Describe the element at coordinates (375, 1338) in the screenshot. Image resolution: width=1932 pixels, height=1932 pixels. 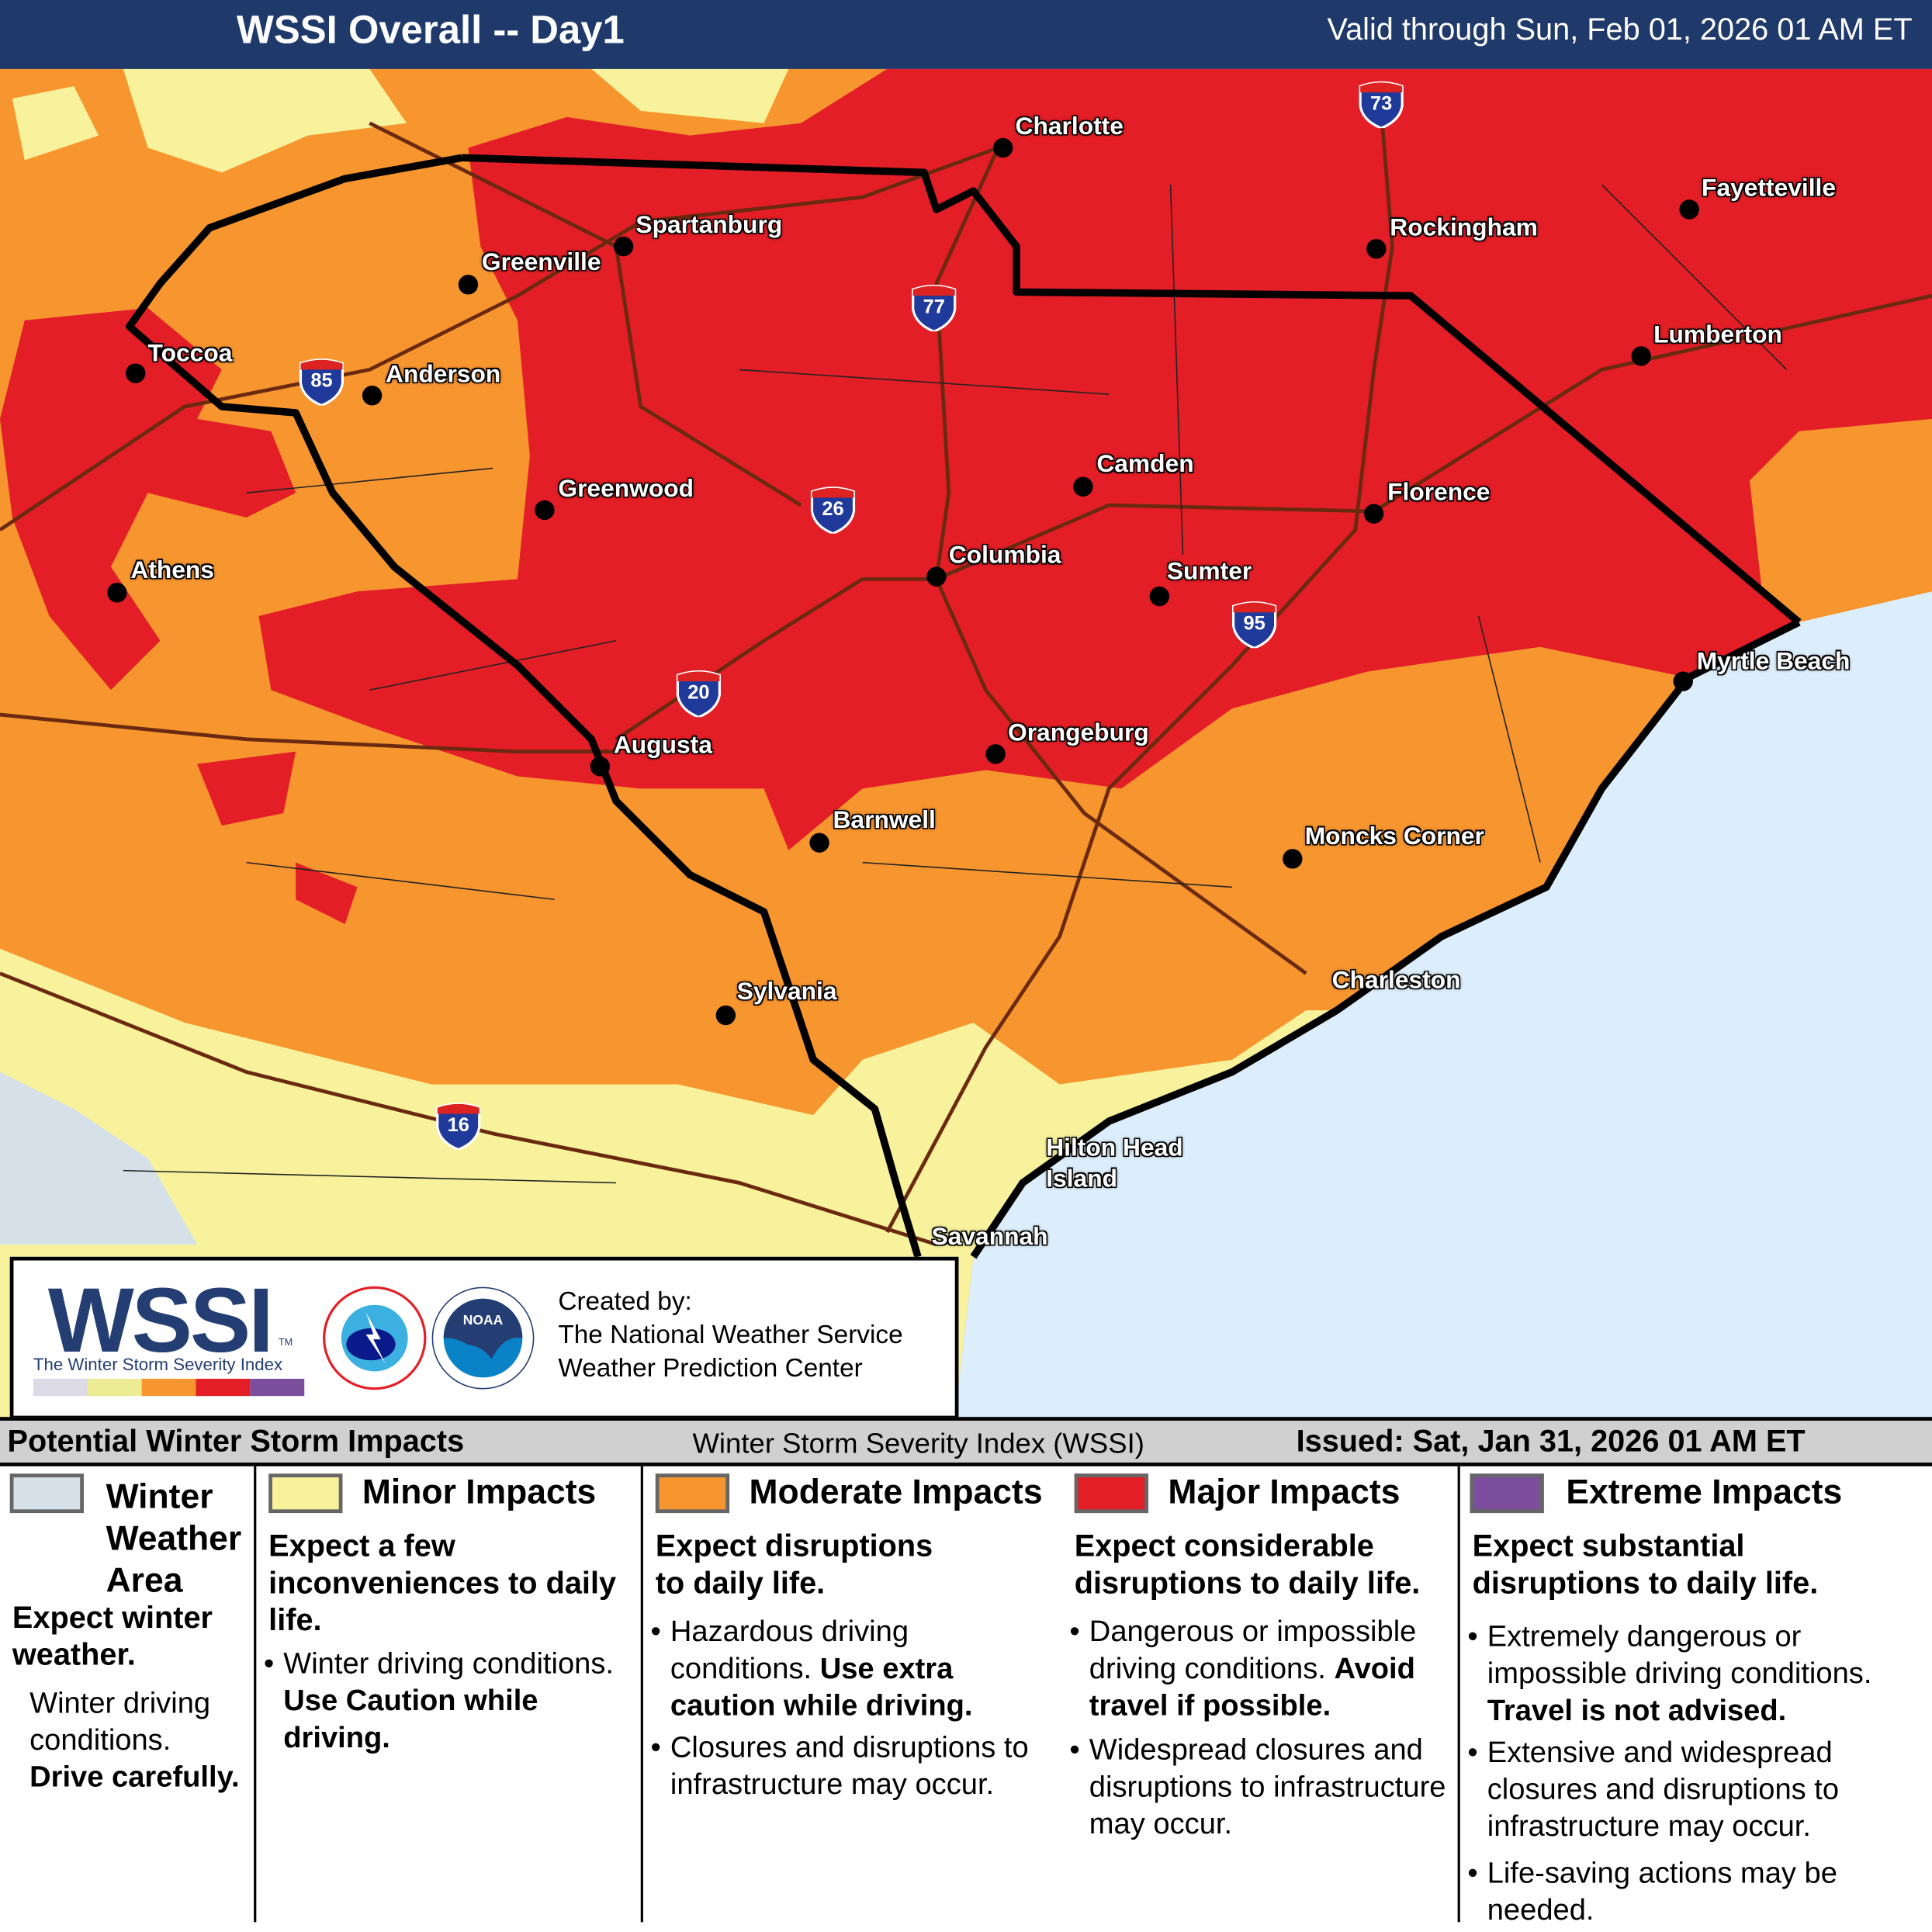
I see `nws-logo-icon` at that location.